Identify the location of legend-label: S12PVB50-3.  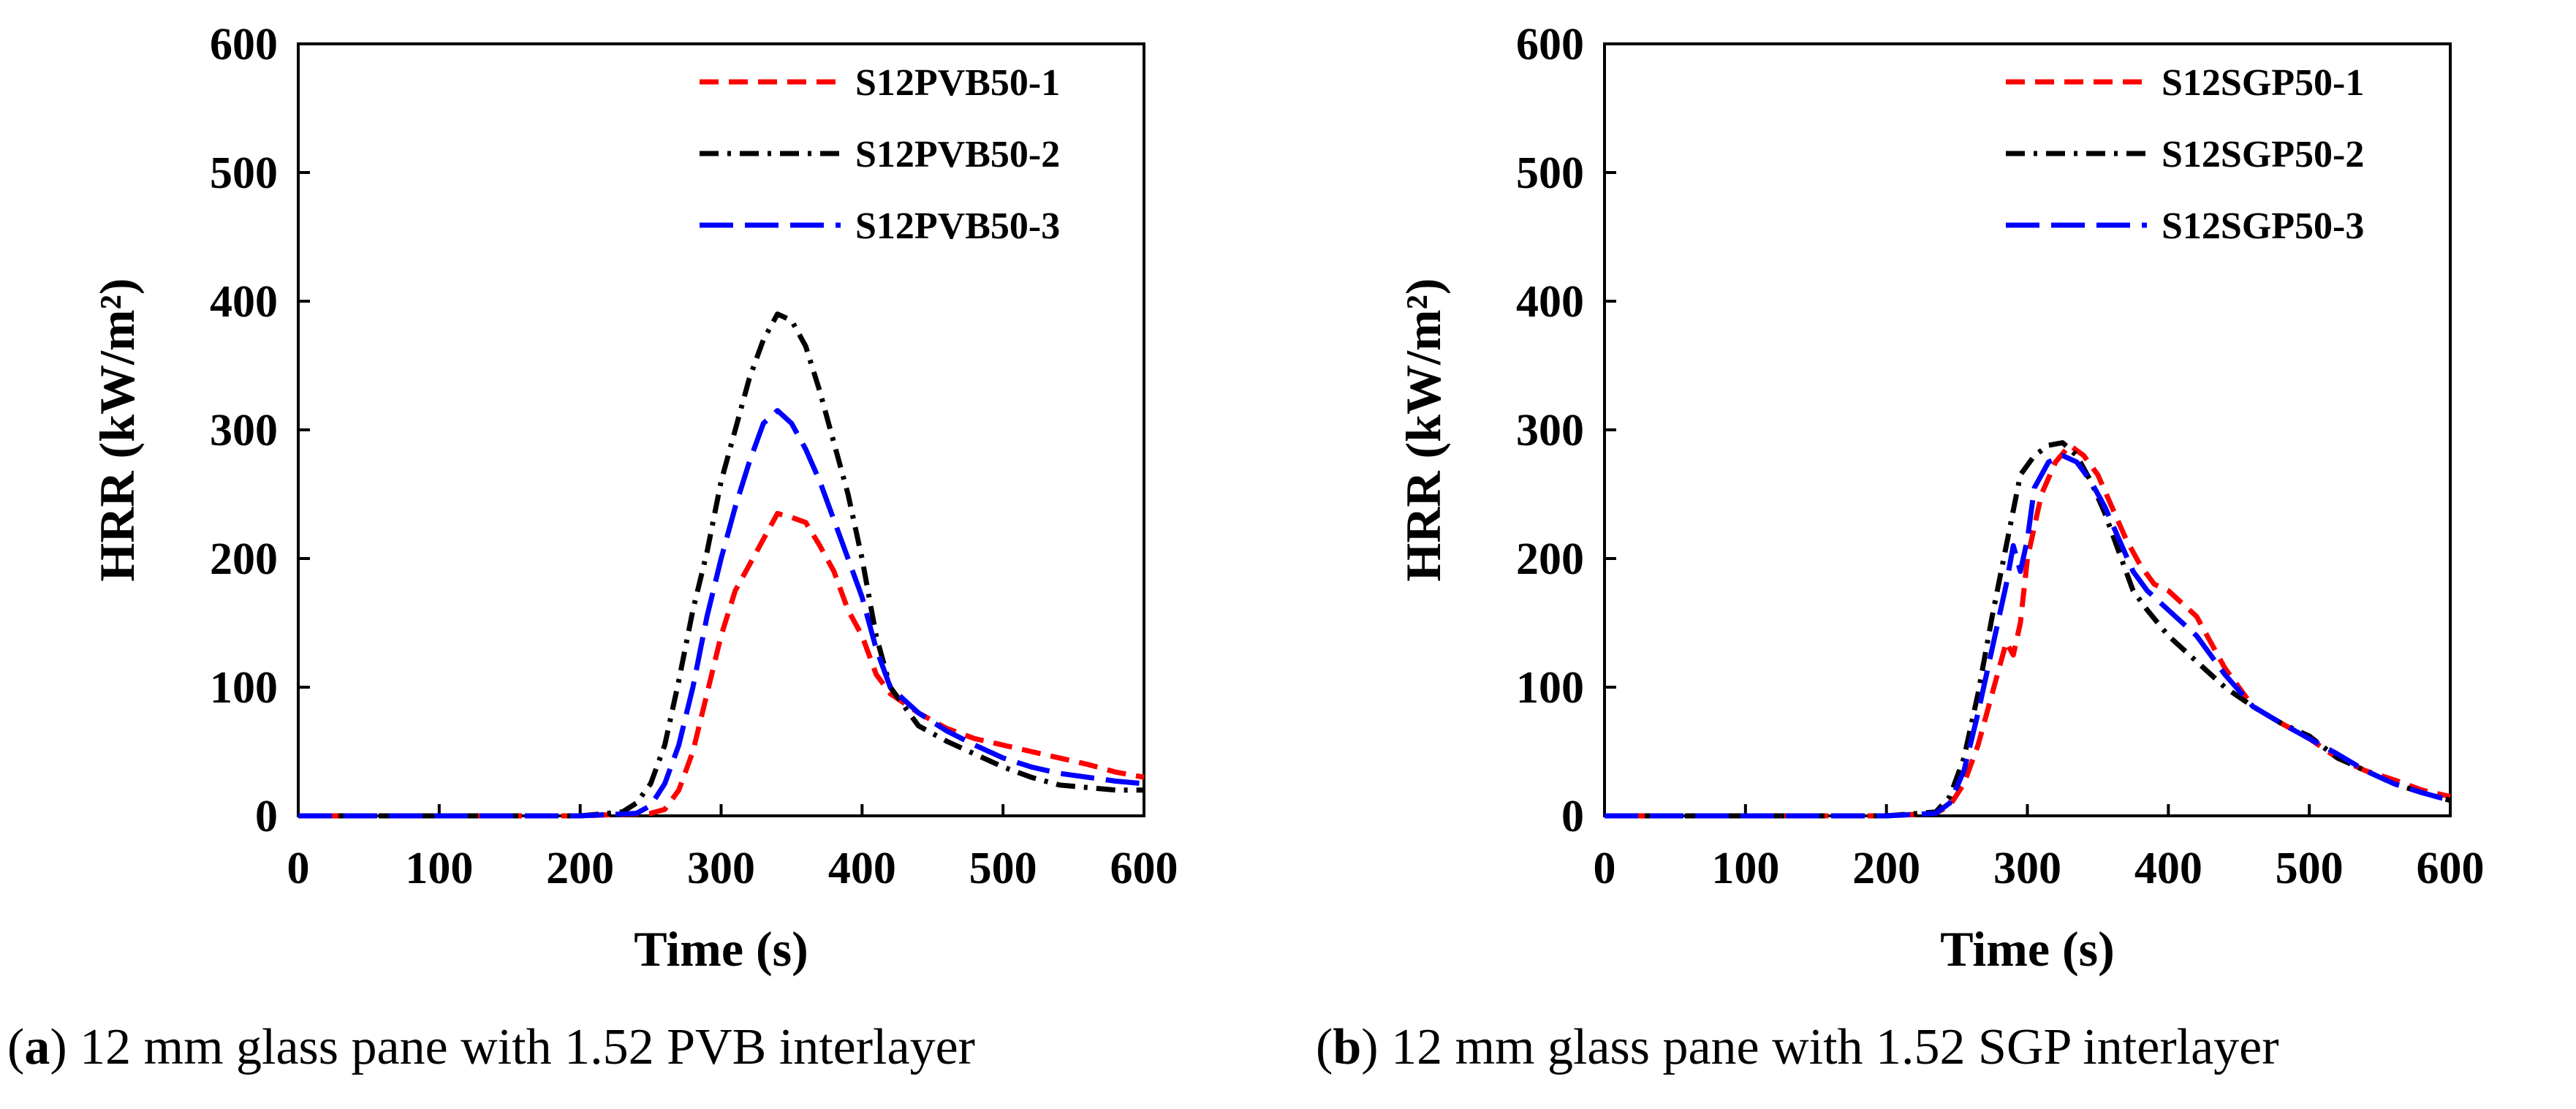
(957, 226).